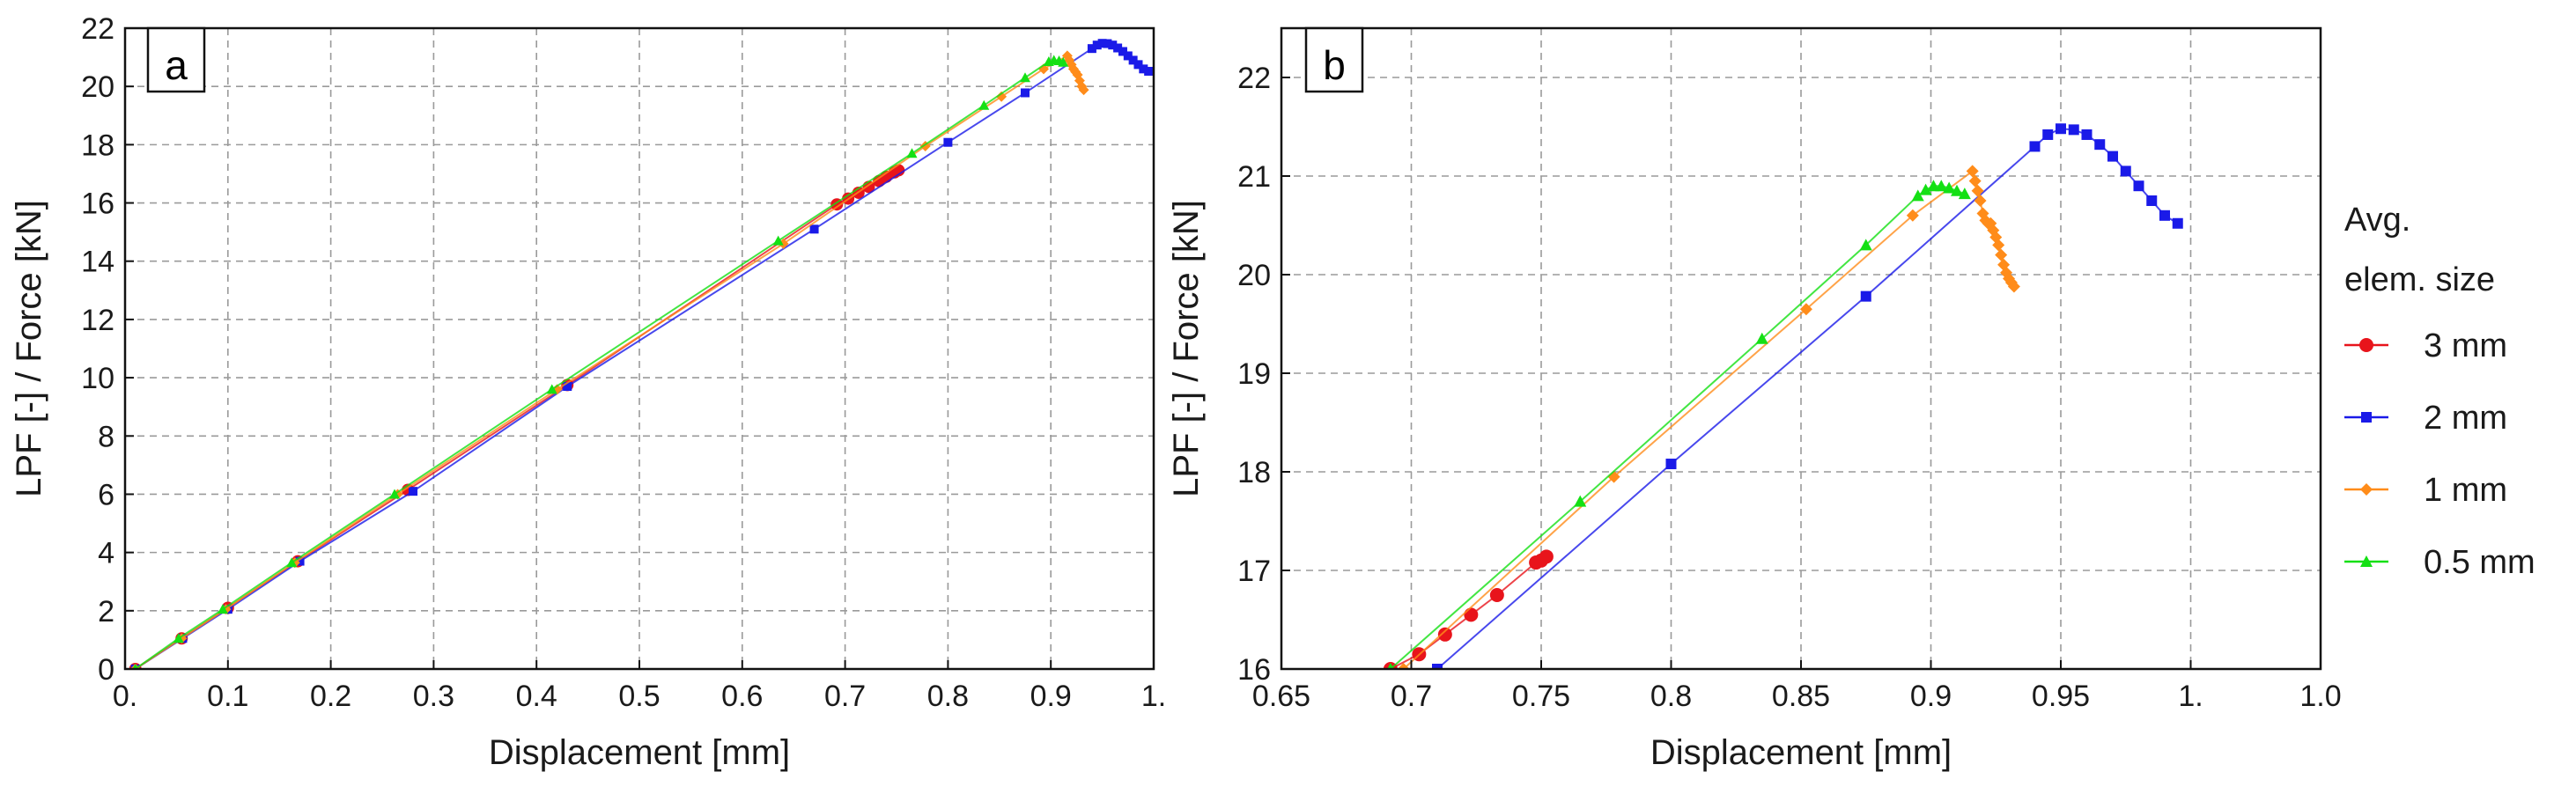  What do you see at coordinates (1334, 65) in the screenshot?
I see `panel-tag-label: b` at bounding box center [1334, 65].